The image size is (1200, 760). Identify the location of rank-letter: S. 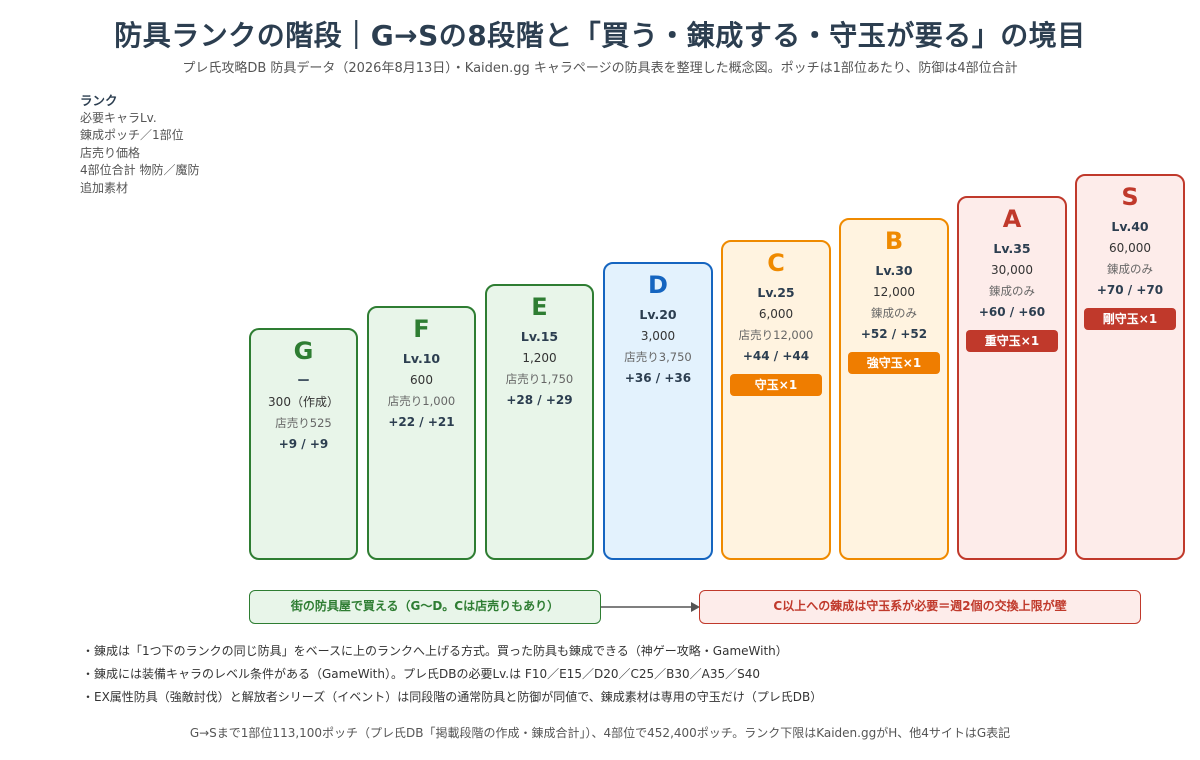
(1130, 197).